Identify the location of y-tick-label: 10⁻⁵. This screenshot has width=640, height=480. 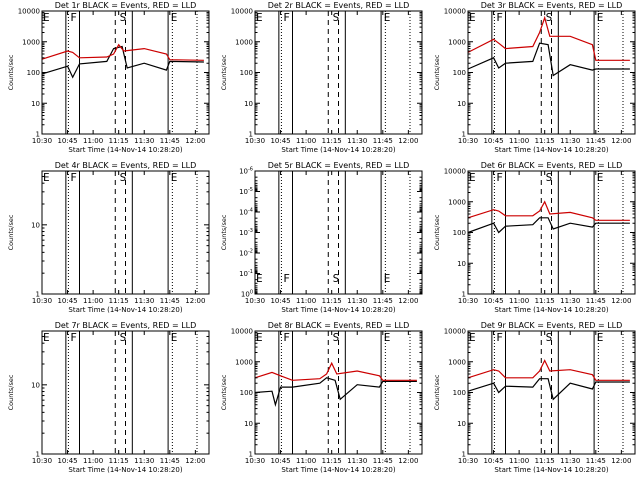
(246, 191).